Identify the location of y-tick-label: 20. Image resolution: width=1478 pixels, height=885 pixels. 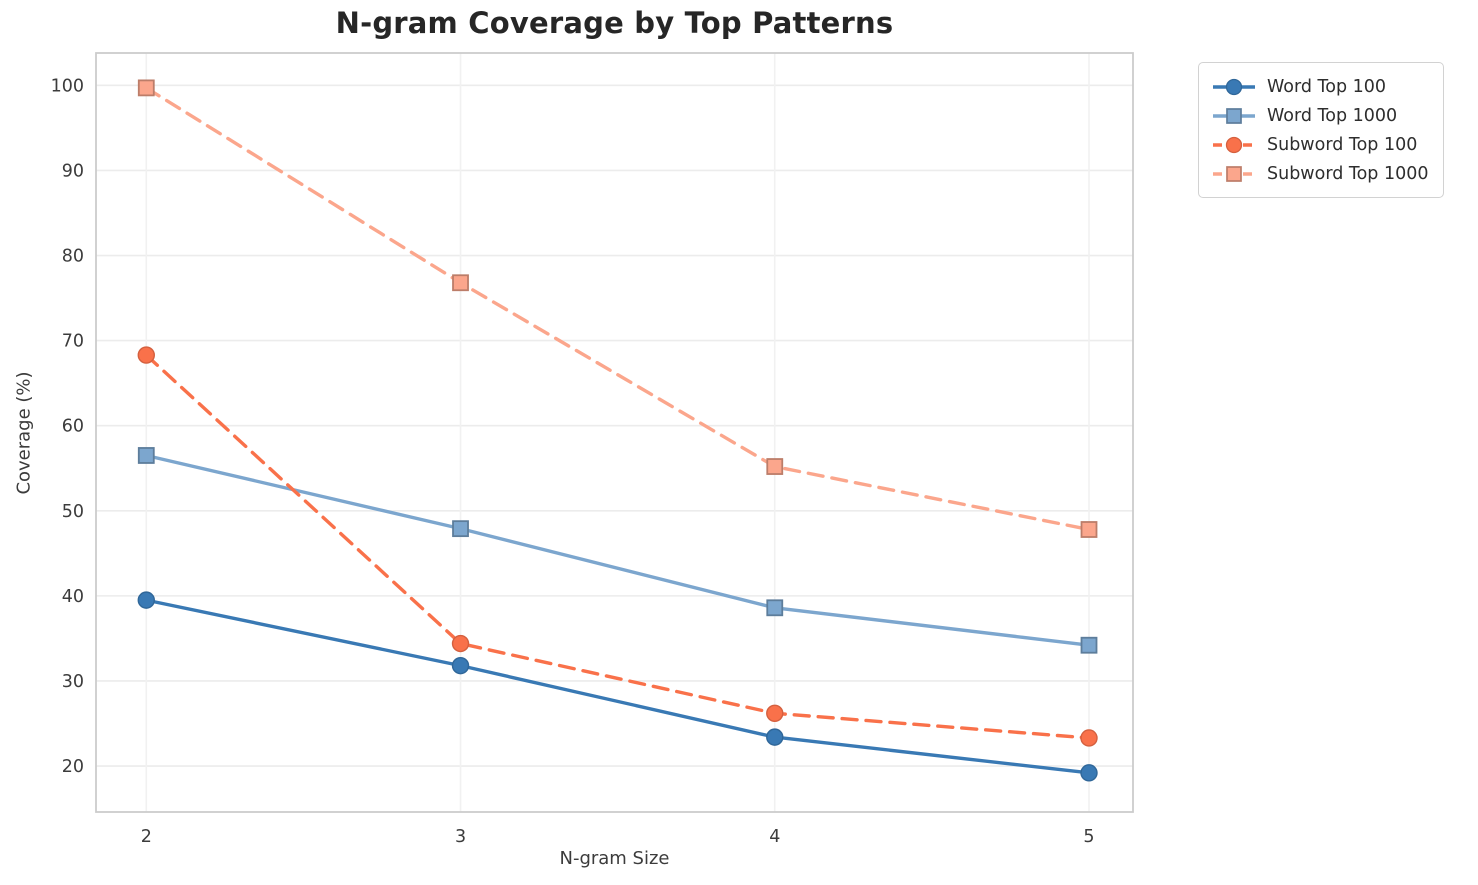
(73, 767).